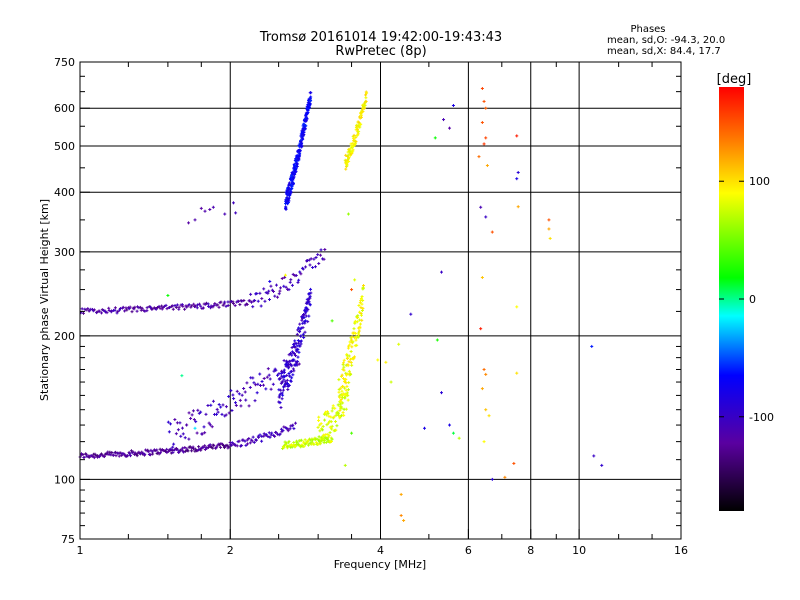  What do you see at coordinates (380, 550) in the screenshot?
I see `x-tick-label: 4` at bounding box center [380, 550].